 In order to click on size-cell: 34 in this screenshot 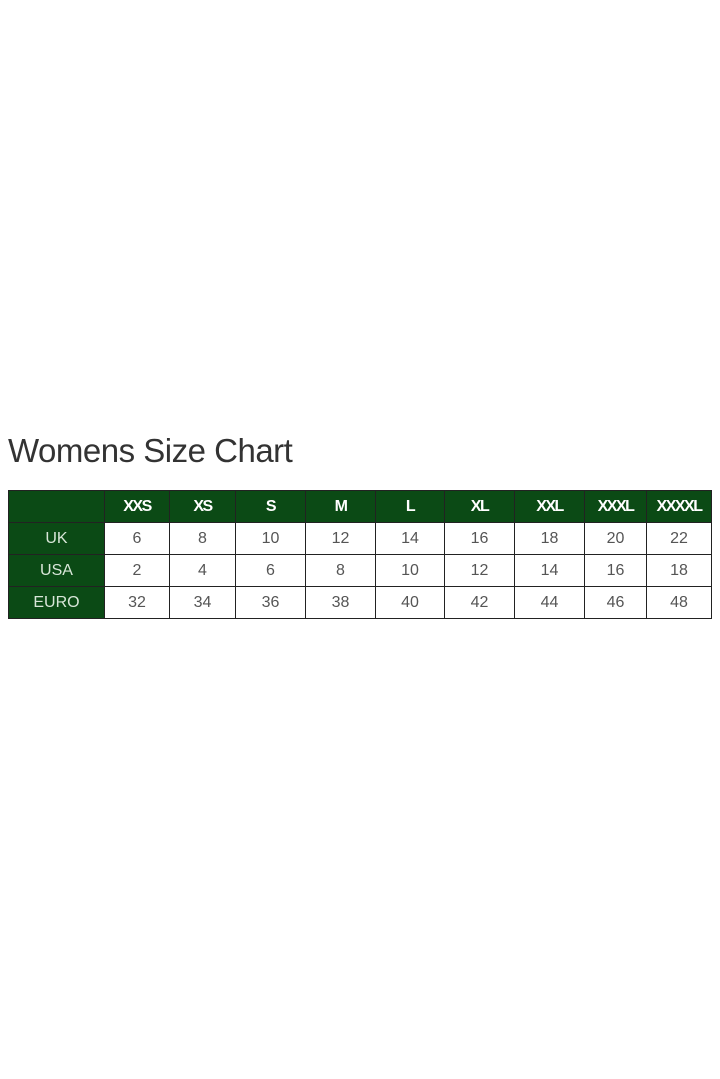, I will do `click(202, 602)`.